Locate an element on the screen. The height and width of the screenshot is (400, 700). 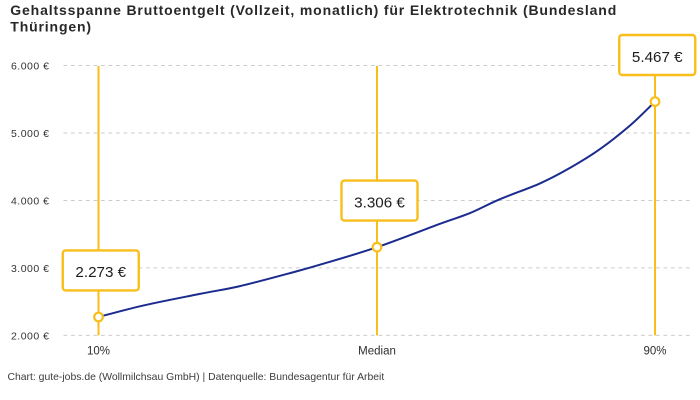
svg-text: 5.467 € is located at coordinates (657, 57).